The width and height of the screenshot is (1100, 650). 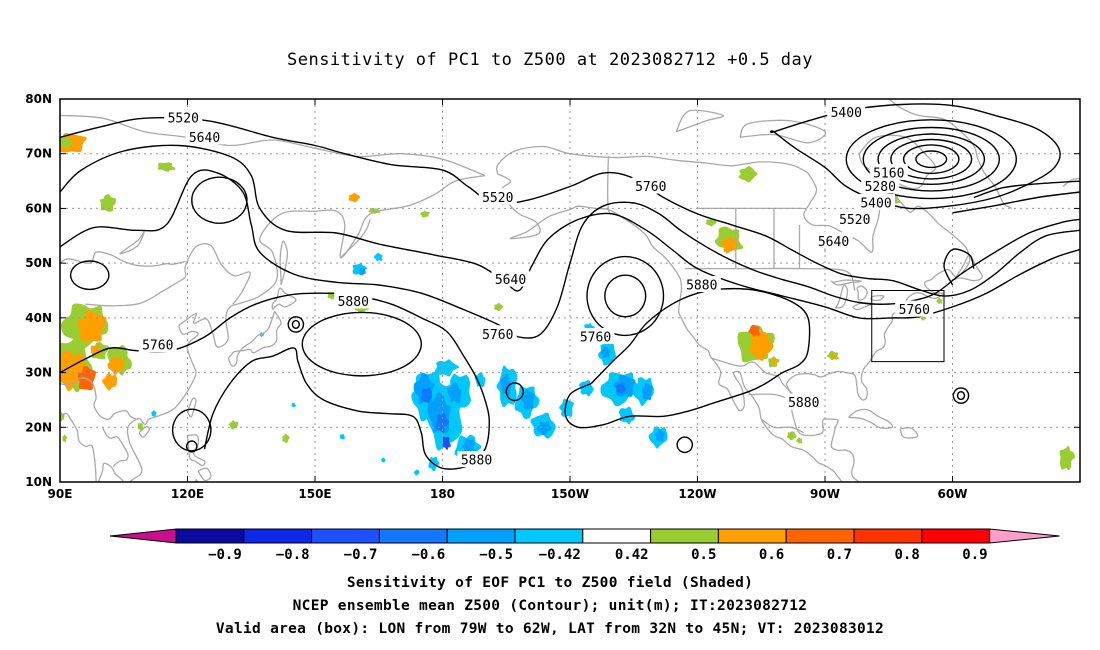 What do you see at coordinates (60, 494) in the screenshot?
I see `lon-tick-label: 90E` at bounding box center [60, 494].